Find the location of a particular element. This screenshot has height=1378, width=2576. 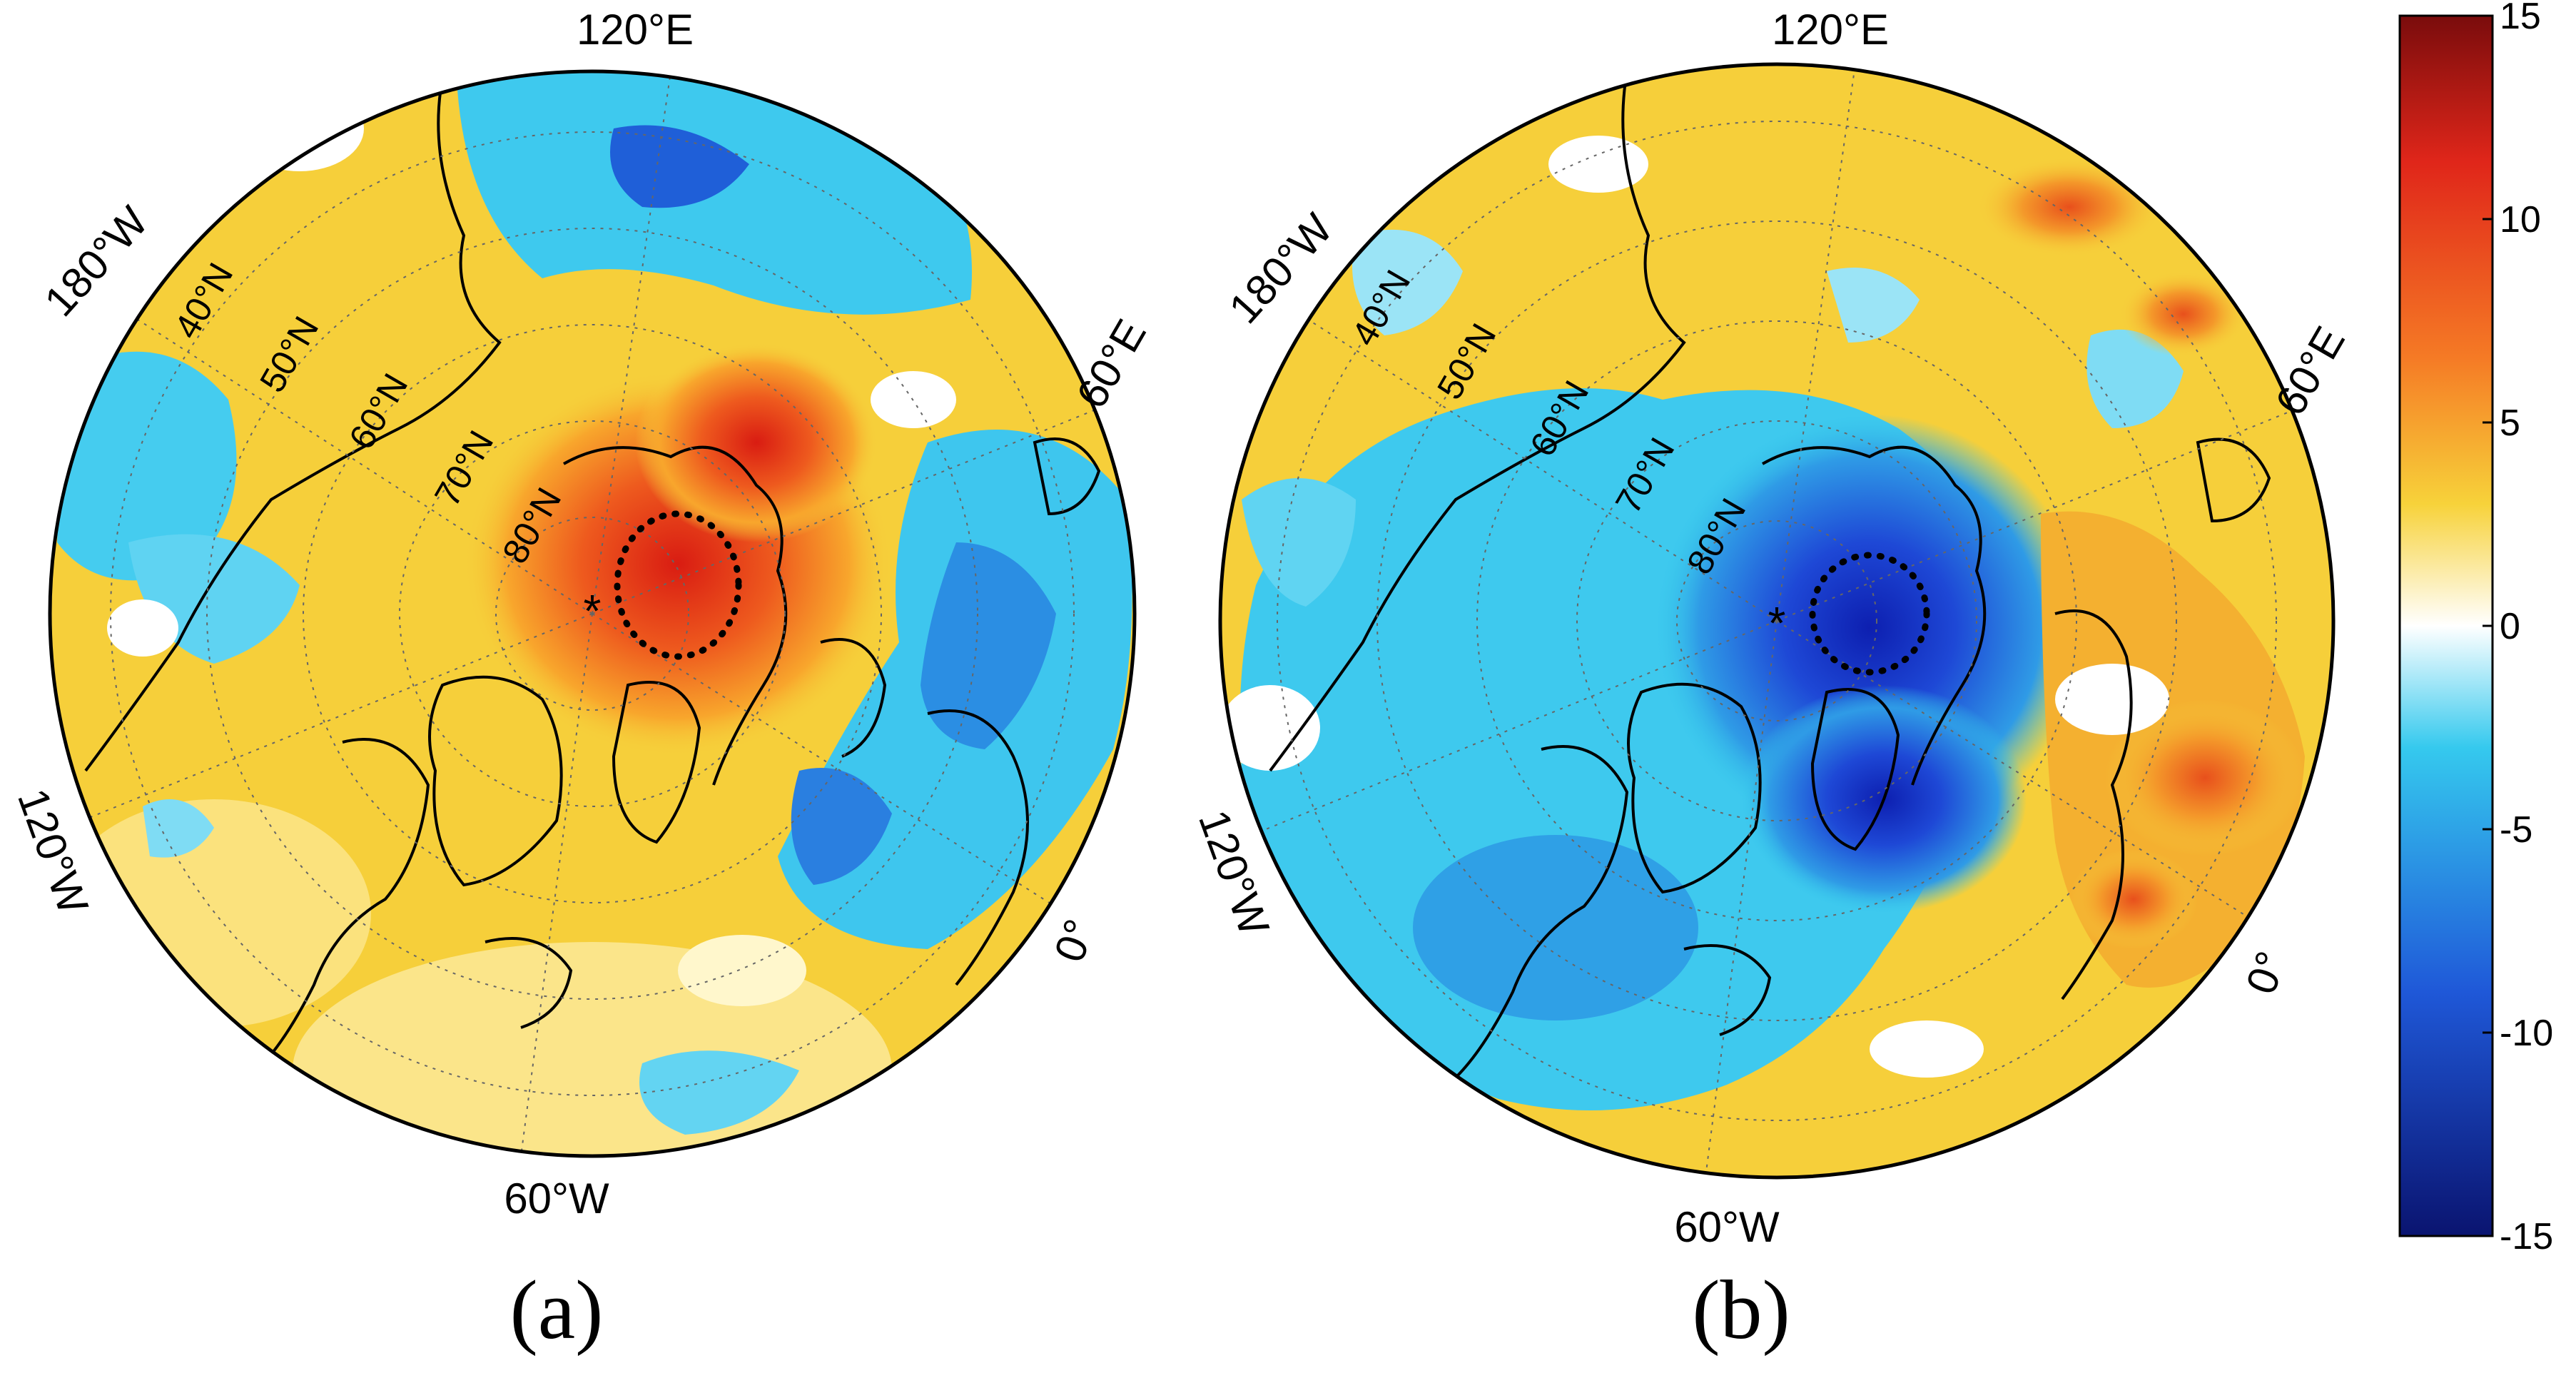

panel-b-dotted-ellipse is located at coordinates (1870, 614).